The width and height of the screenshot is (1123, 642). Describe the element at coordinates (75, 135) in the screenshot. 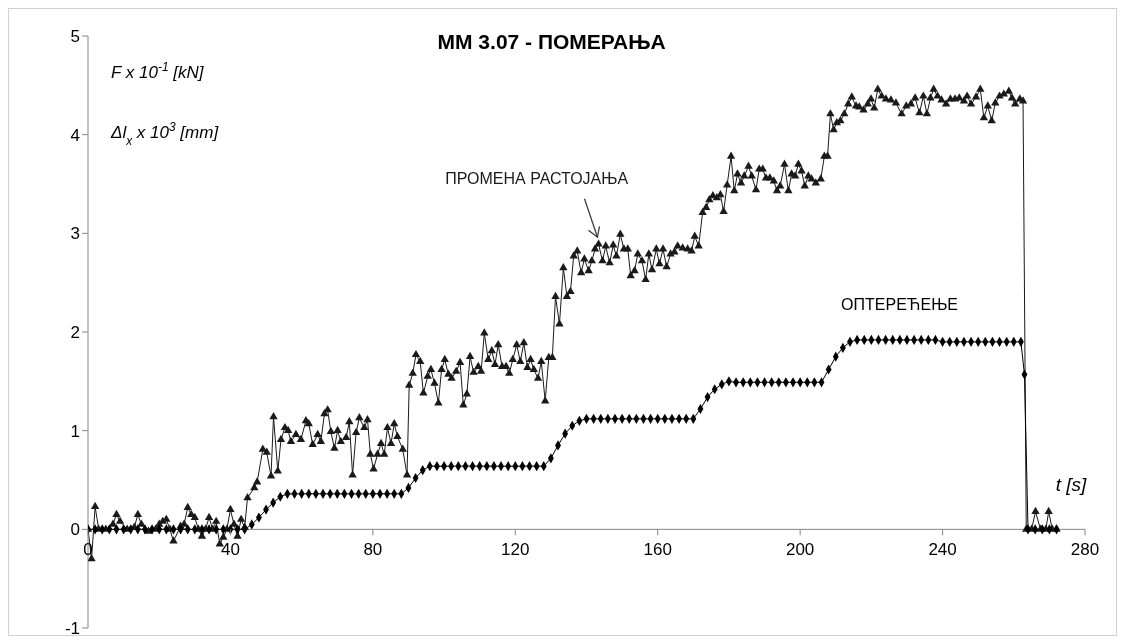

I see `y-tick-label: 4` at that location.